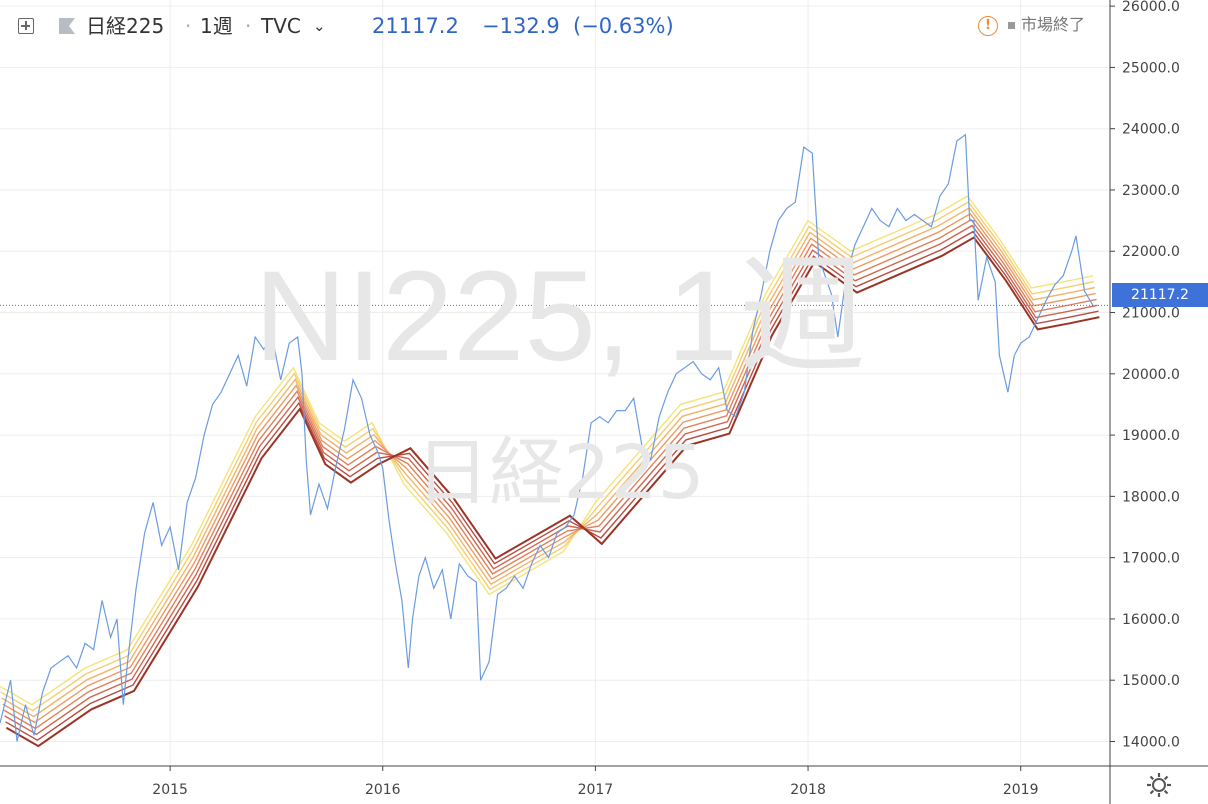  What do you see at coordinates (1160, 295) in the screenshot?
I see `last-price-tag: 21117.2` at bounding box center [1160, 295].